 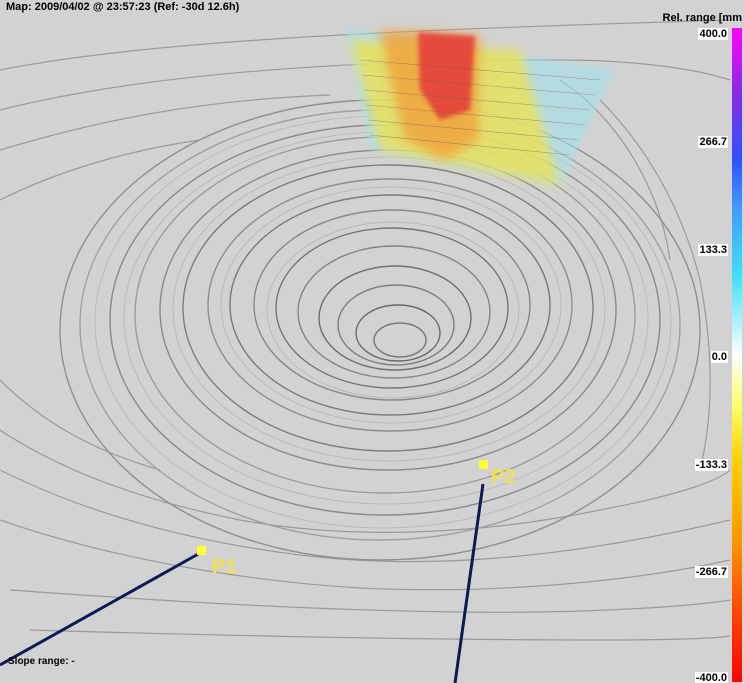 I want to click on slope-range-label: Slope range: -, so click(x=41, y=661).